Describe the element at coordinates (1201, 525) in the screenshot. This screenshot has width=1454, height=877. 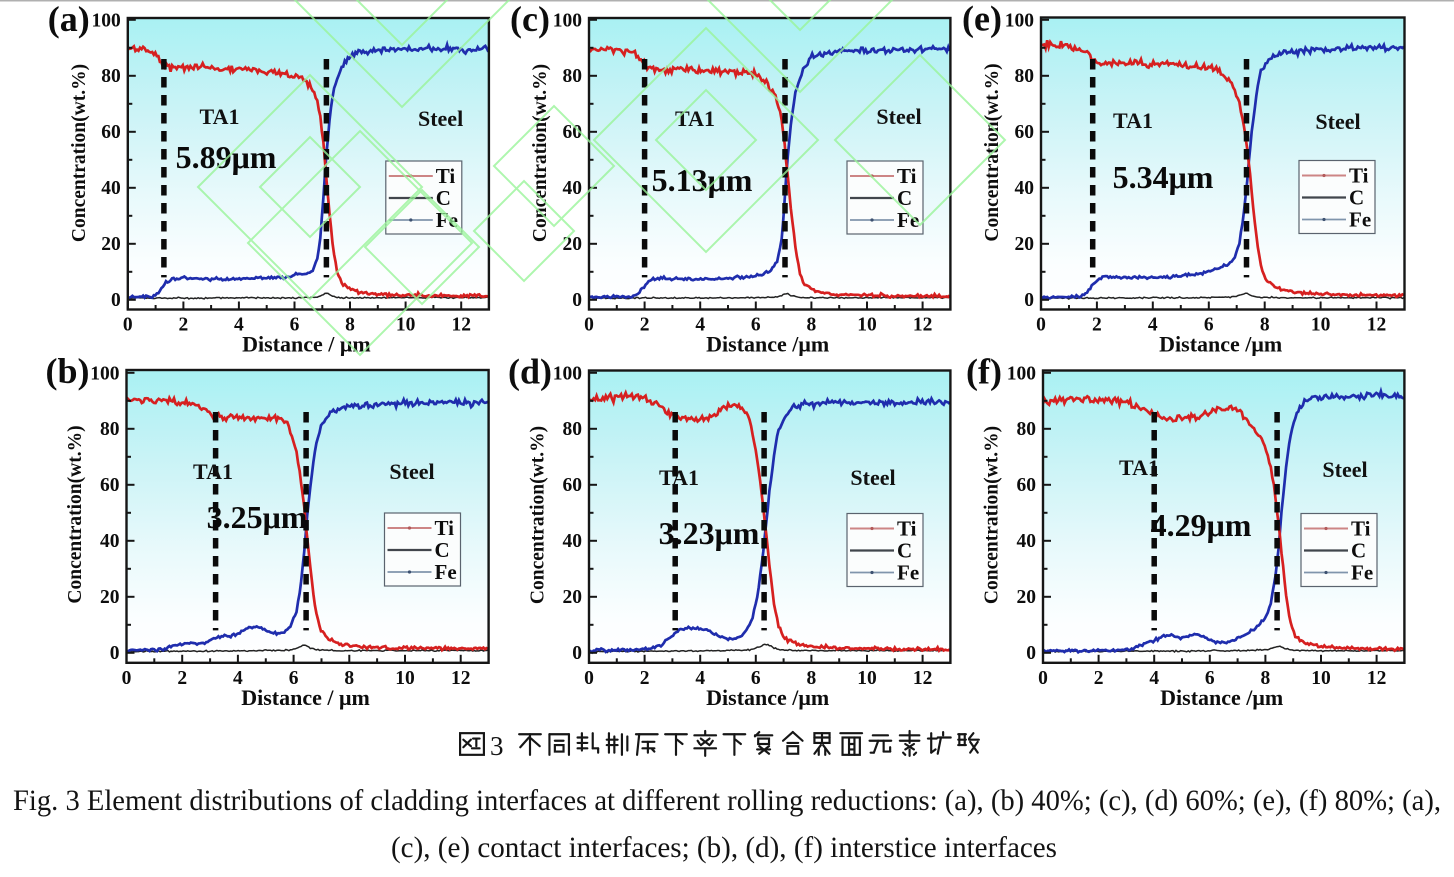
I see `svg-text: 4.29μm` at that location.